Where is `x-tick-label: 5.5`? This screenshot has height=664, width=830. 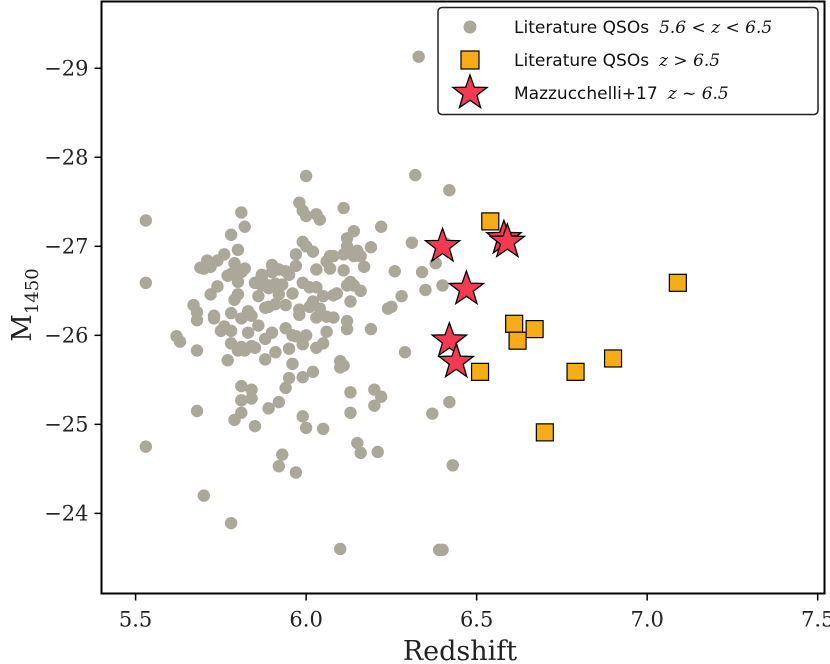 x-tick-label: 5.5 is located at coordinates (135, 620).